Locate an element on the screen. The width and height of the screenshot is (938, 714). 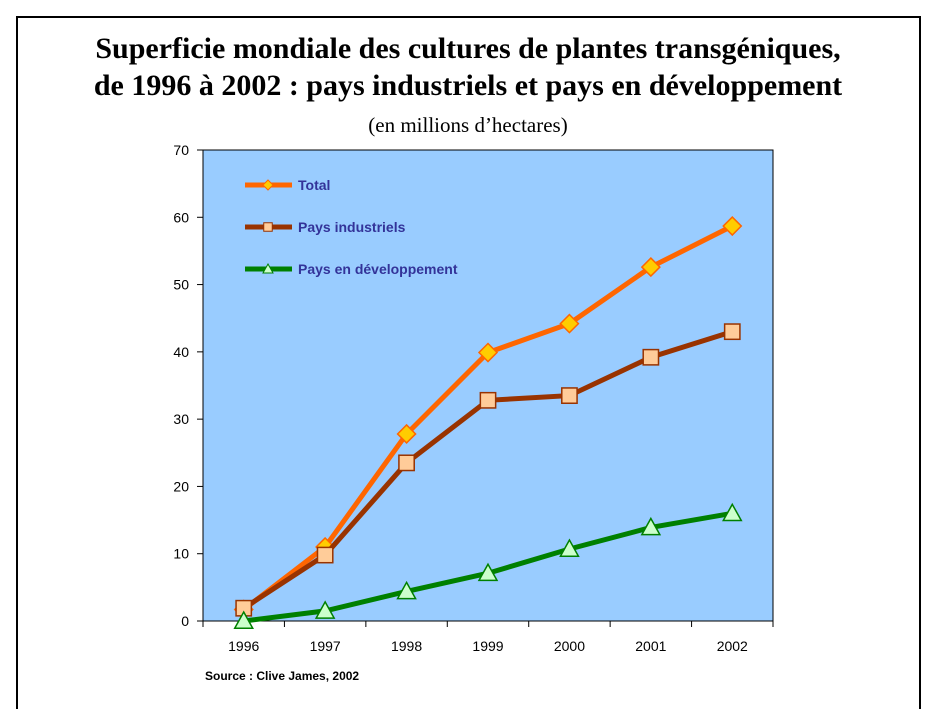
x-tick-label: 1997 is located at coordinates (325, 646).